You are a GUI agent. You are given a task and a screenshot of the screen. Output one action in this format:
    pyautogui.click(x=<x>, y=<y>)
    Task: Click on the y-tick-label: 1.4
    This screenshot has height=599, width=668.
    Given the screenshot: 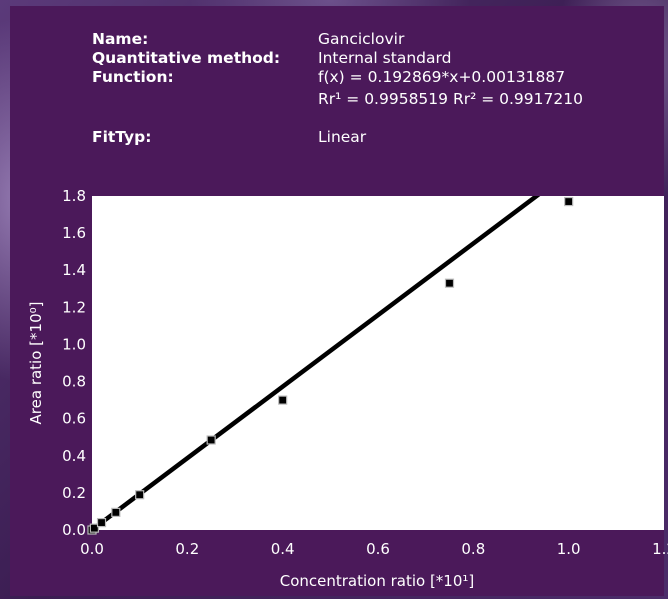 What is the action you would take?
    pyautogui.click(x=74, y=270)
    